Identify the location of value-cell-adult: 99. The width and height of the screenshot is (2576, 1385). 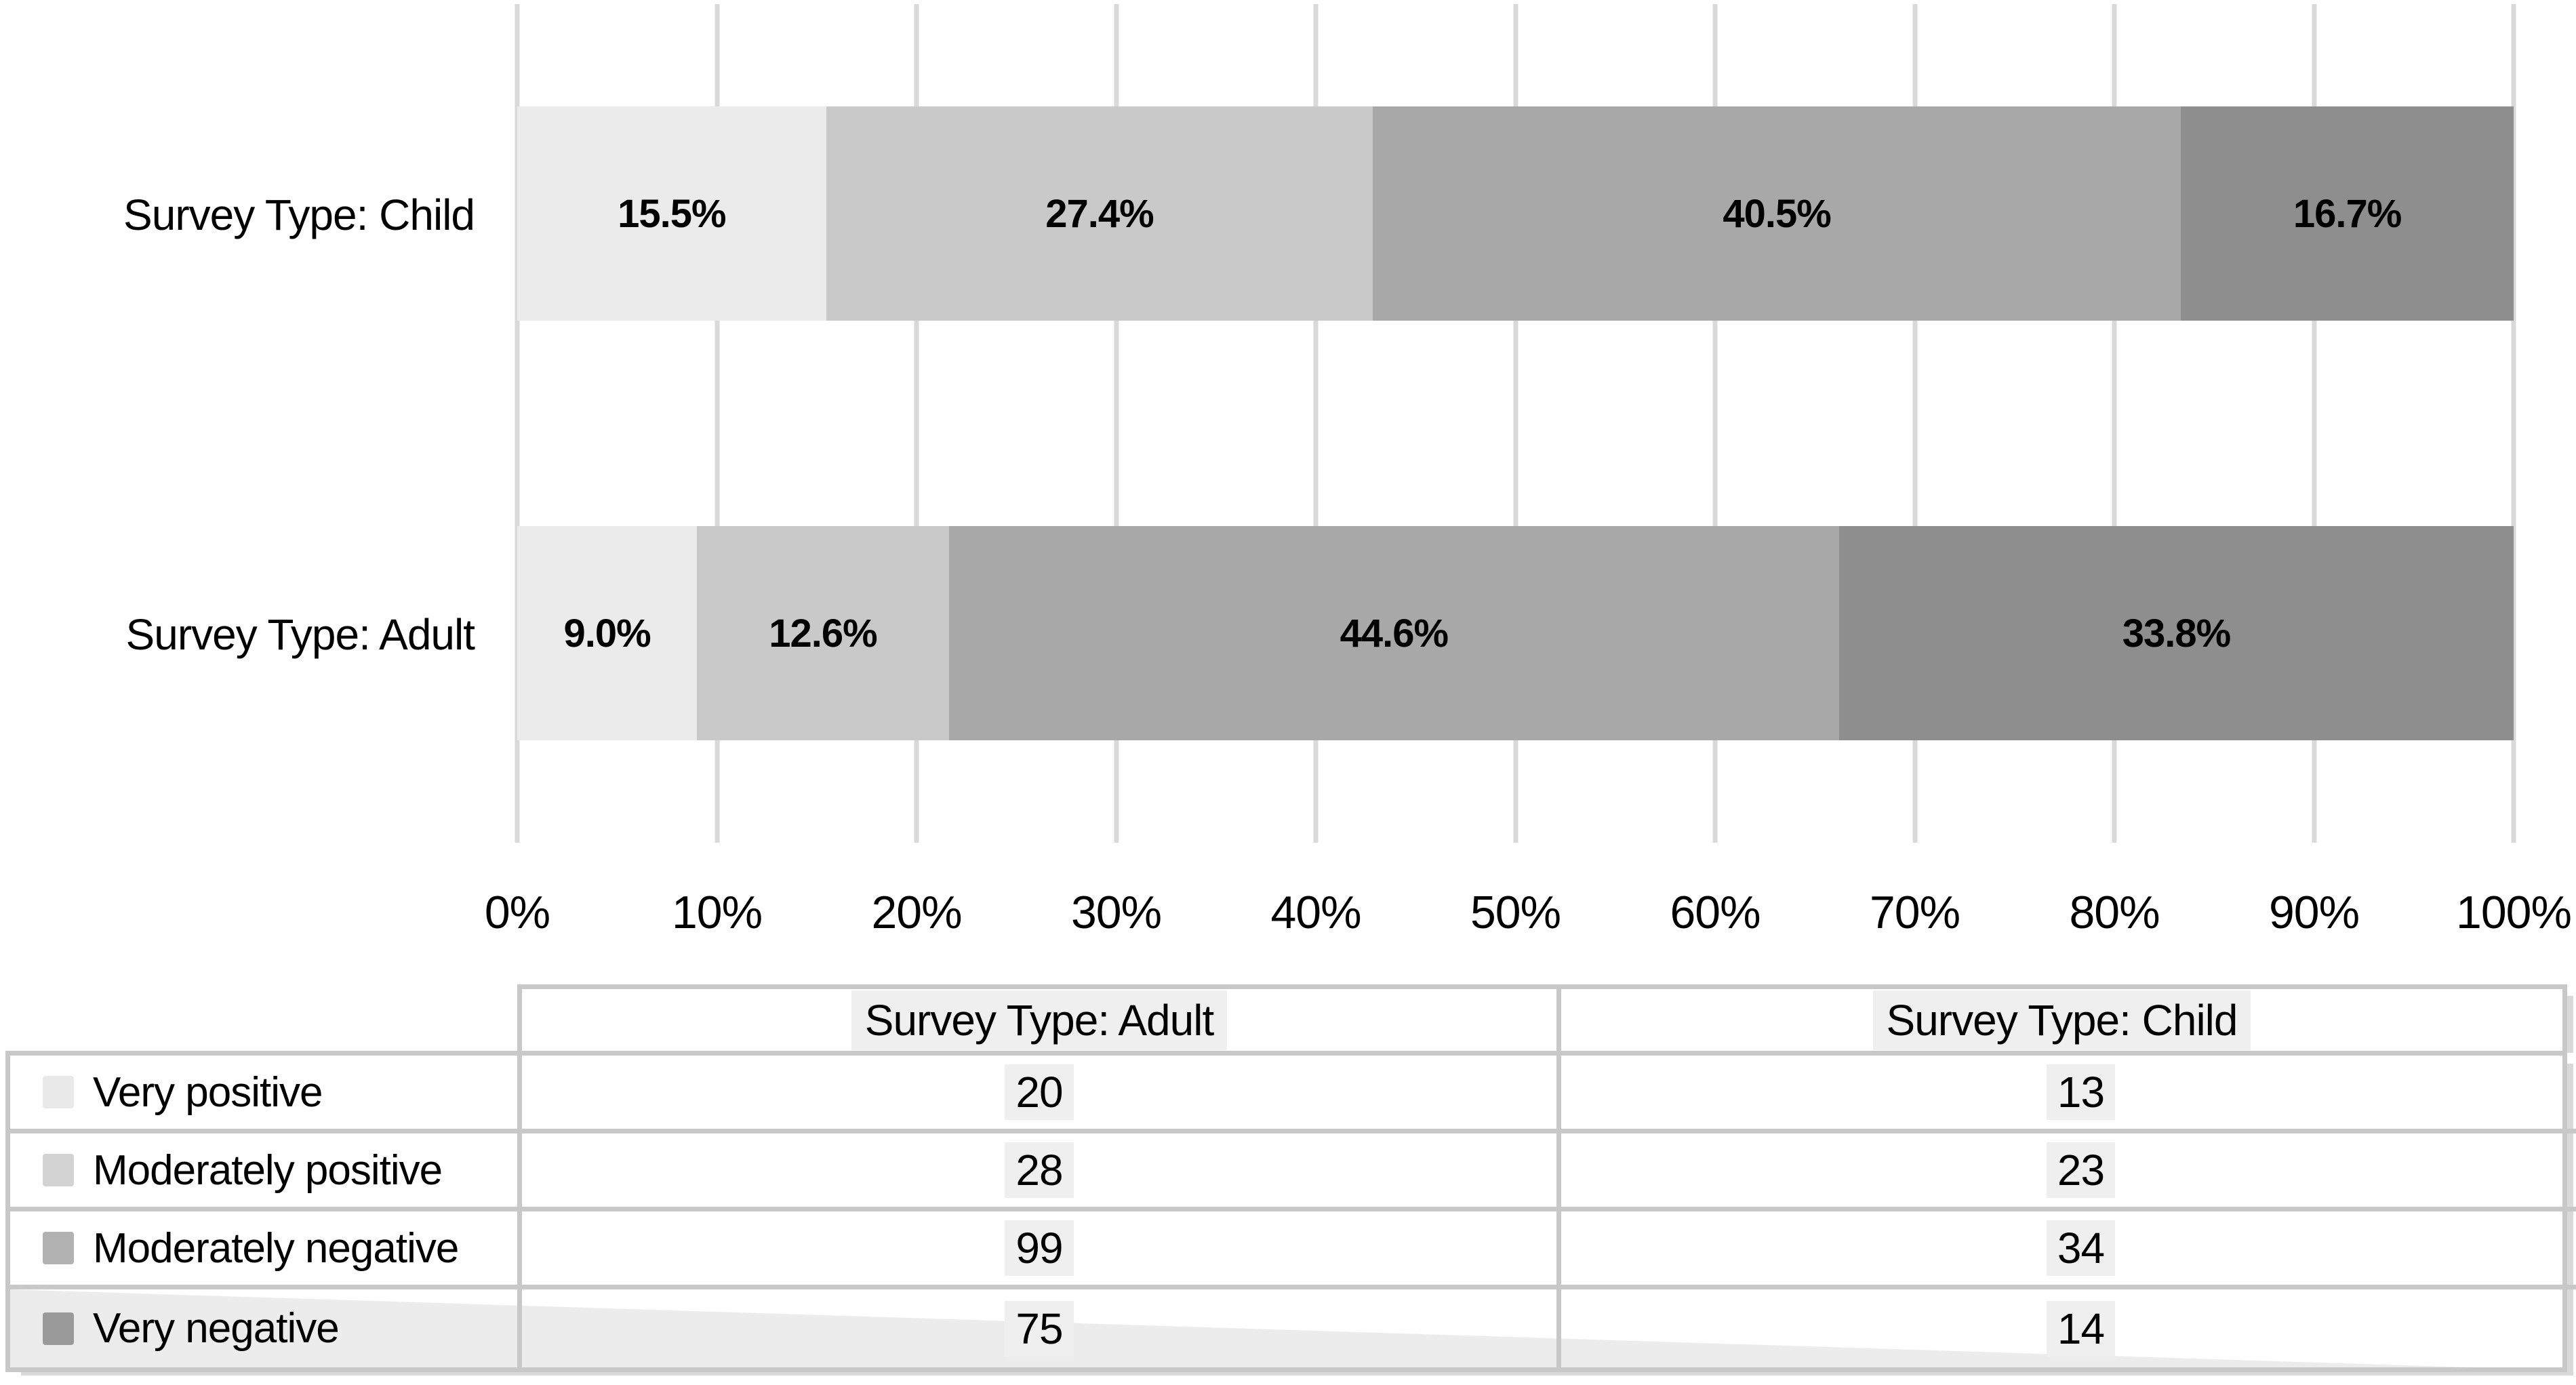
(1041, 1248).